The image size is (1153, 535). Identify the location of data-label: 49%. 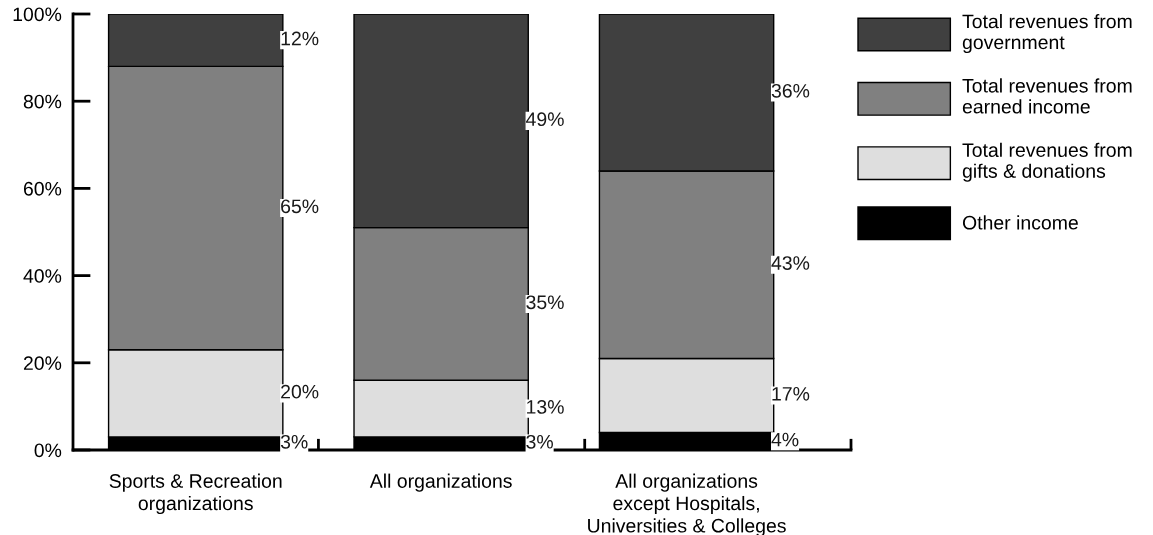
(545, 119).